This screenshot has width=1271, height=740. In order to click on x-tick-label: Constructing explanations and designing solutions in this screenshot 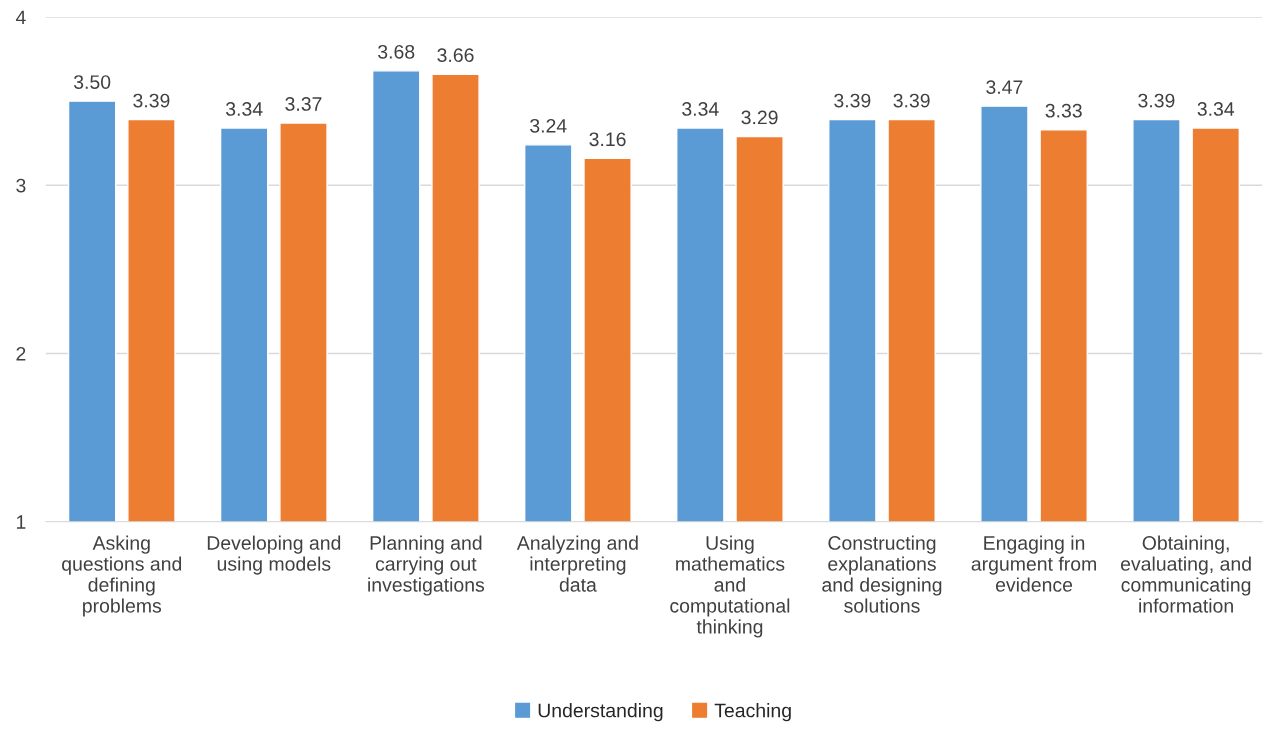, I will do `click(882, 574)`.